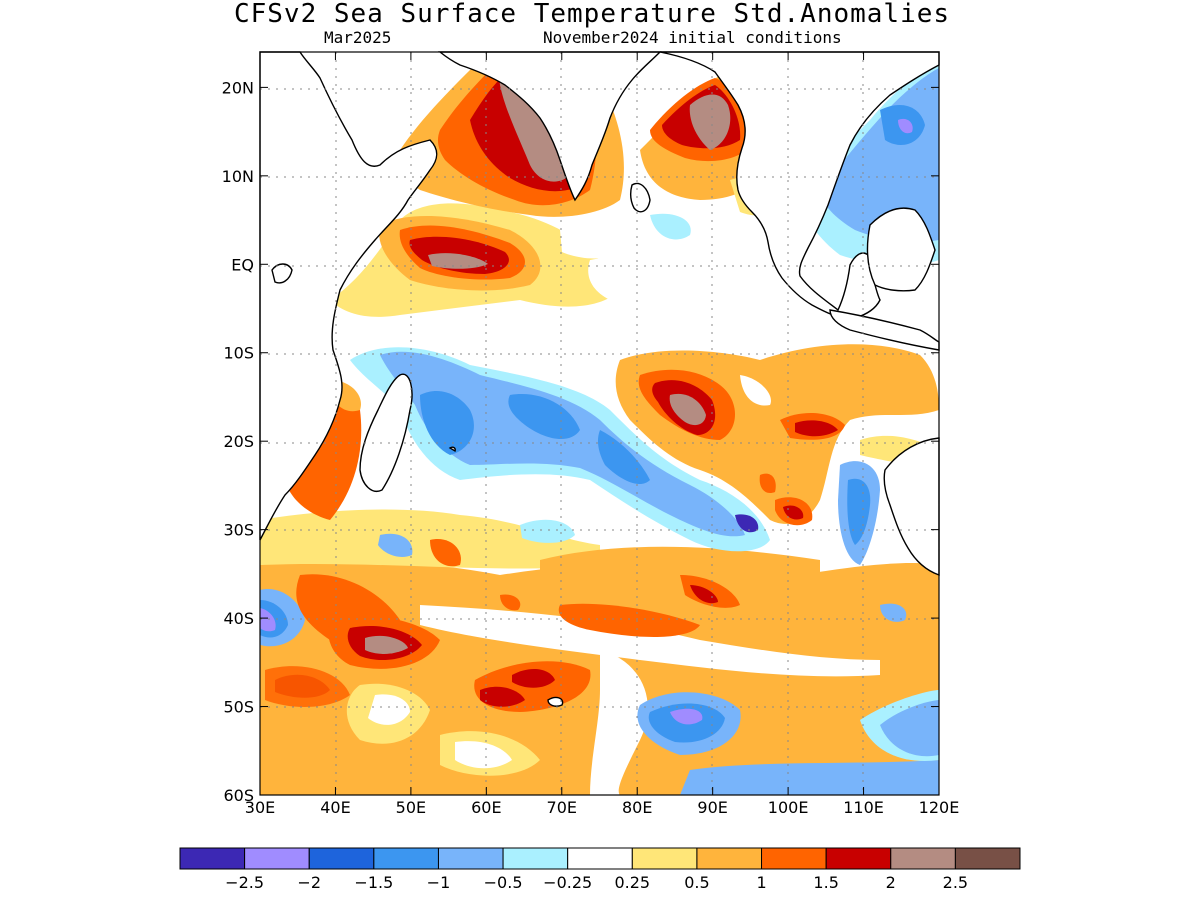  What do you see at coordinates (637, 807) in the screenshot?
I see `lon-tick-label: 80E` at bounding box center [637, 807].